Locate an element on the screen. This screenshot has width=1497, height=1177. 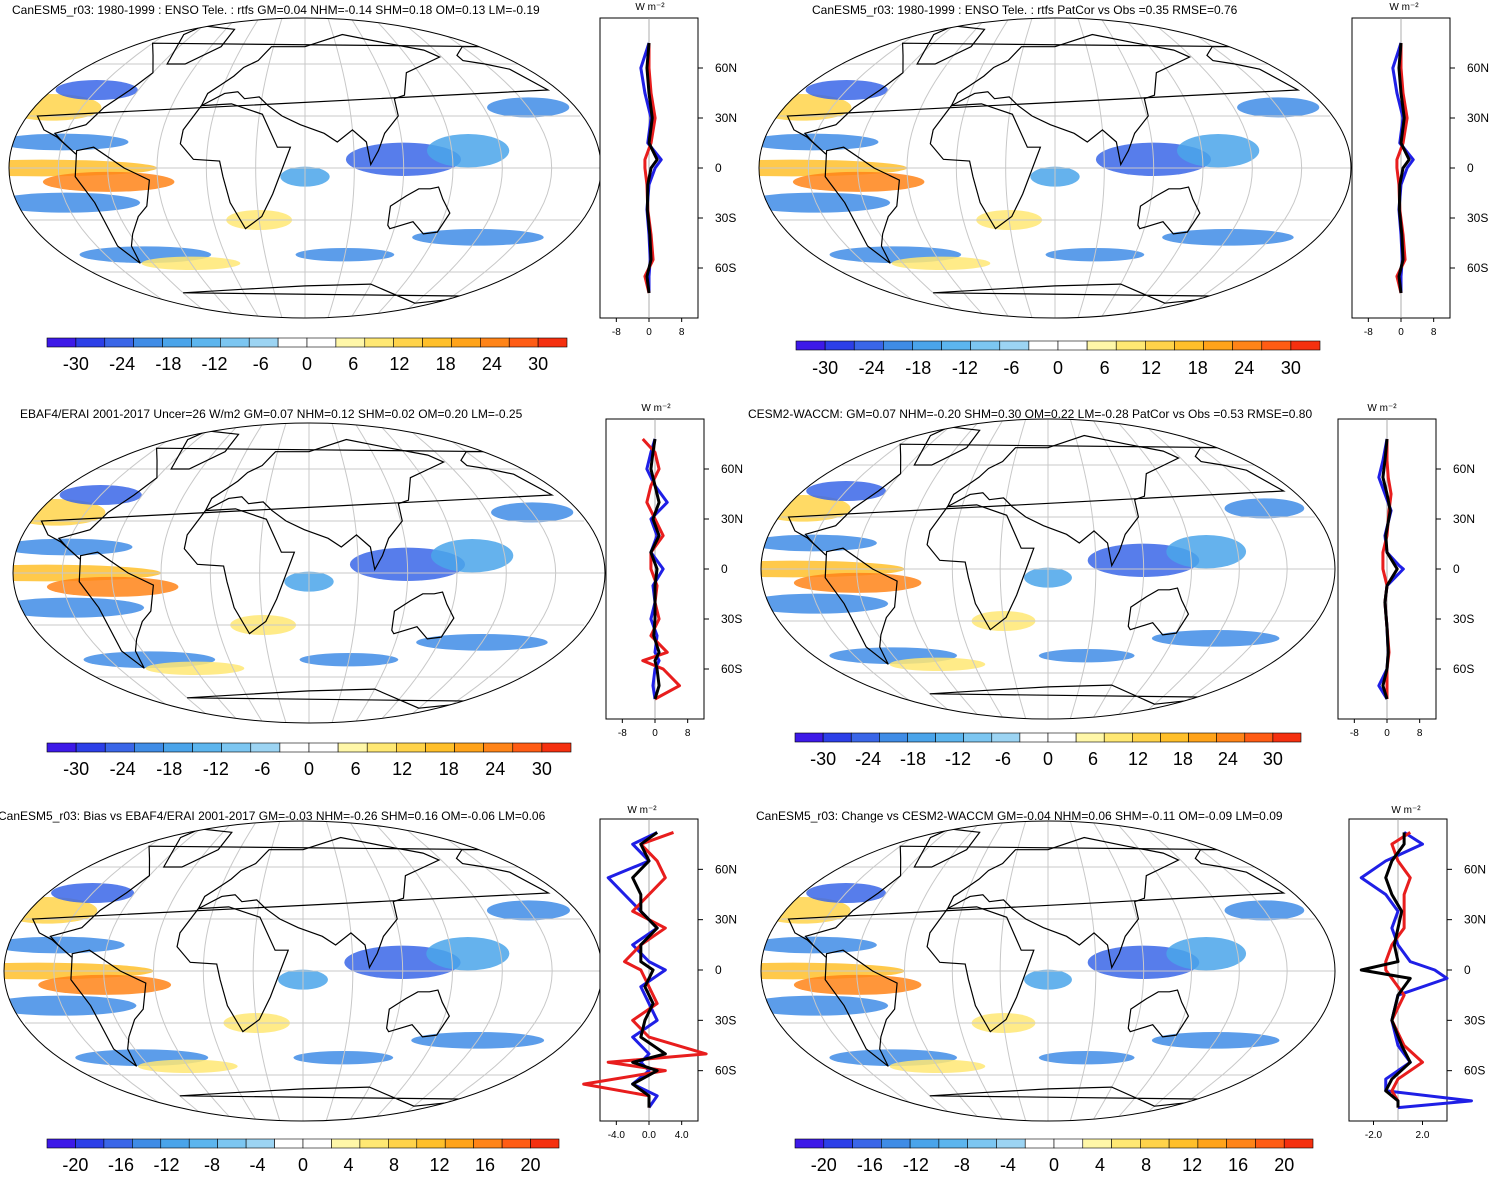
x-tick-label: -8 is located at coordinates (622, 733).